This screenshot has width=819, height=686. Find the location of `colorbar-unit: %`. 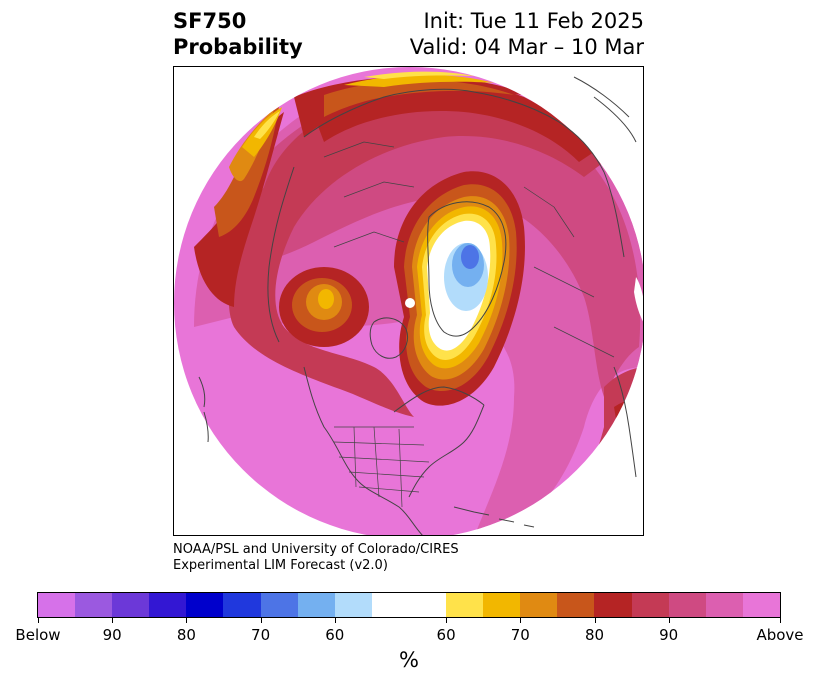

colorbar-unit: % is located at coordinates (409, 660).